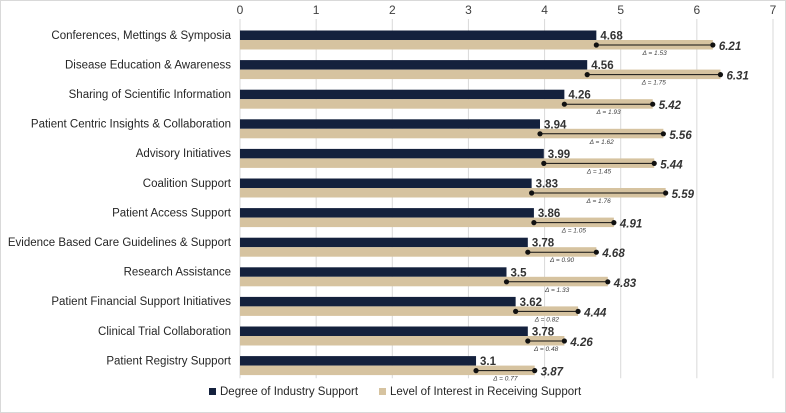 This screenshot has width=786, height=413. Describe the element at coordinates (131, 125) in the screenshot. I see `category-label: Patient Centric Insights & Collaboration` at that location.